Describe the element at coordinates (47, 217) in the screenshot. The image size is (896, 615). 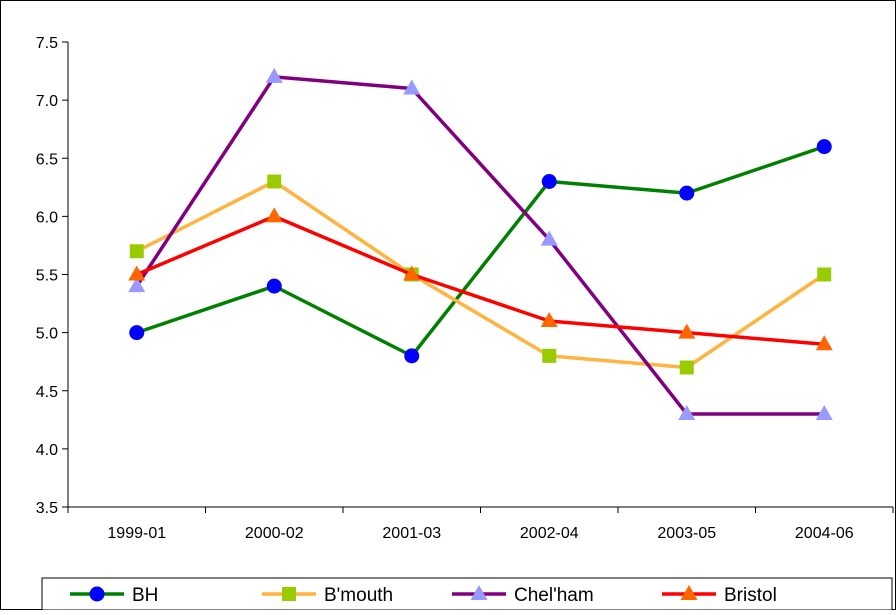
I see `y-tick-label: 6.0` at that location.